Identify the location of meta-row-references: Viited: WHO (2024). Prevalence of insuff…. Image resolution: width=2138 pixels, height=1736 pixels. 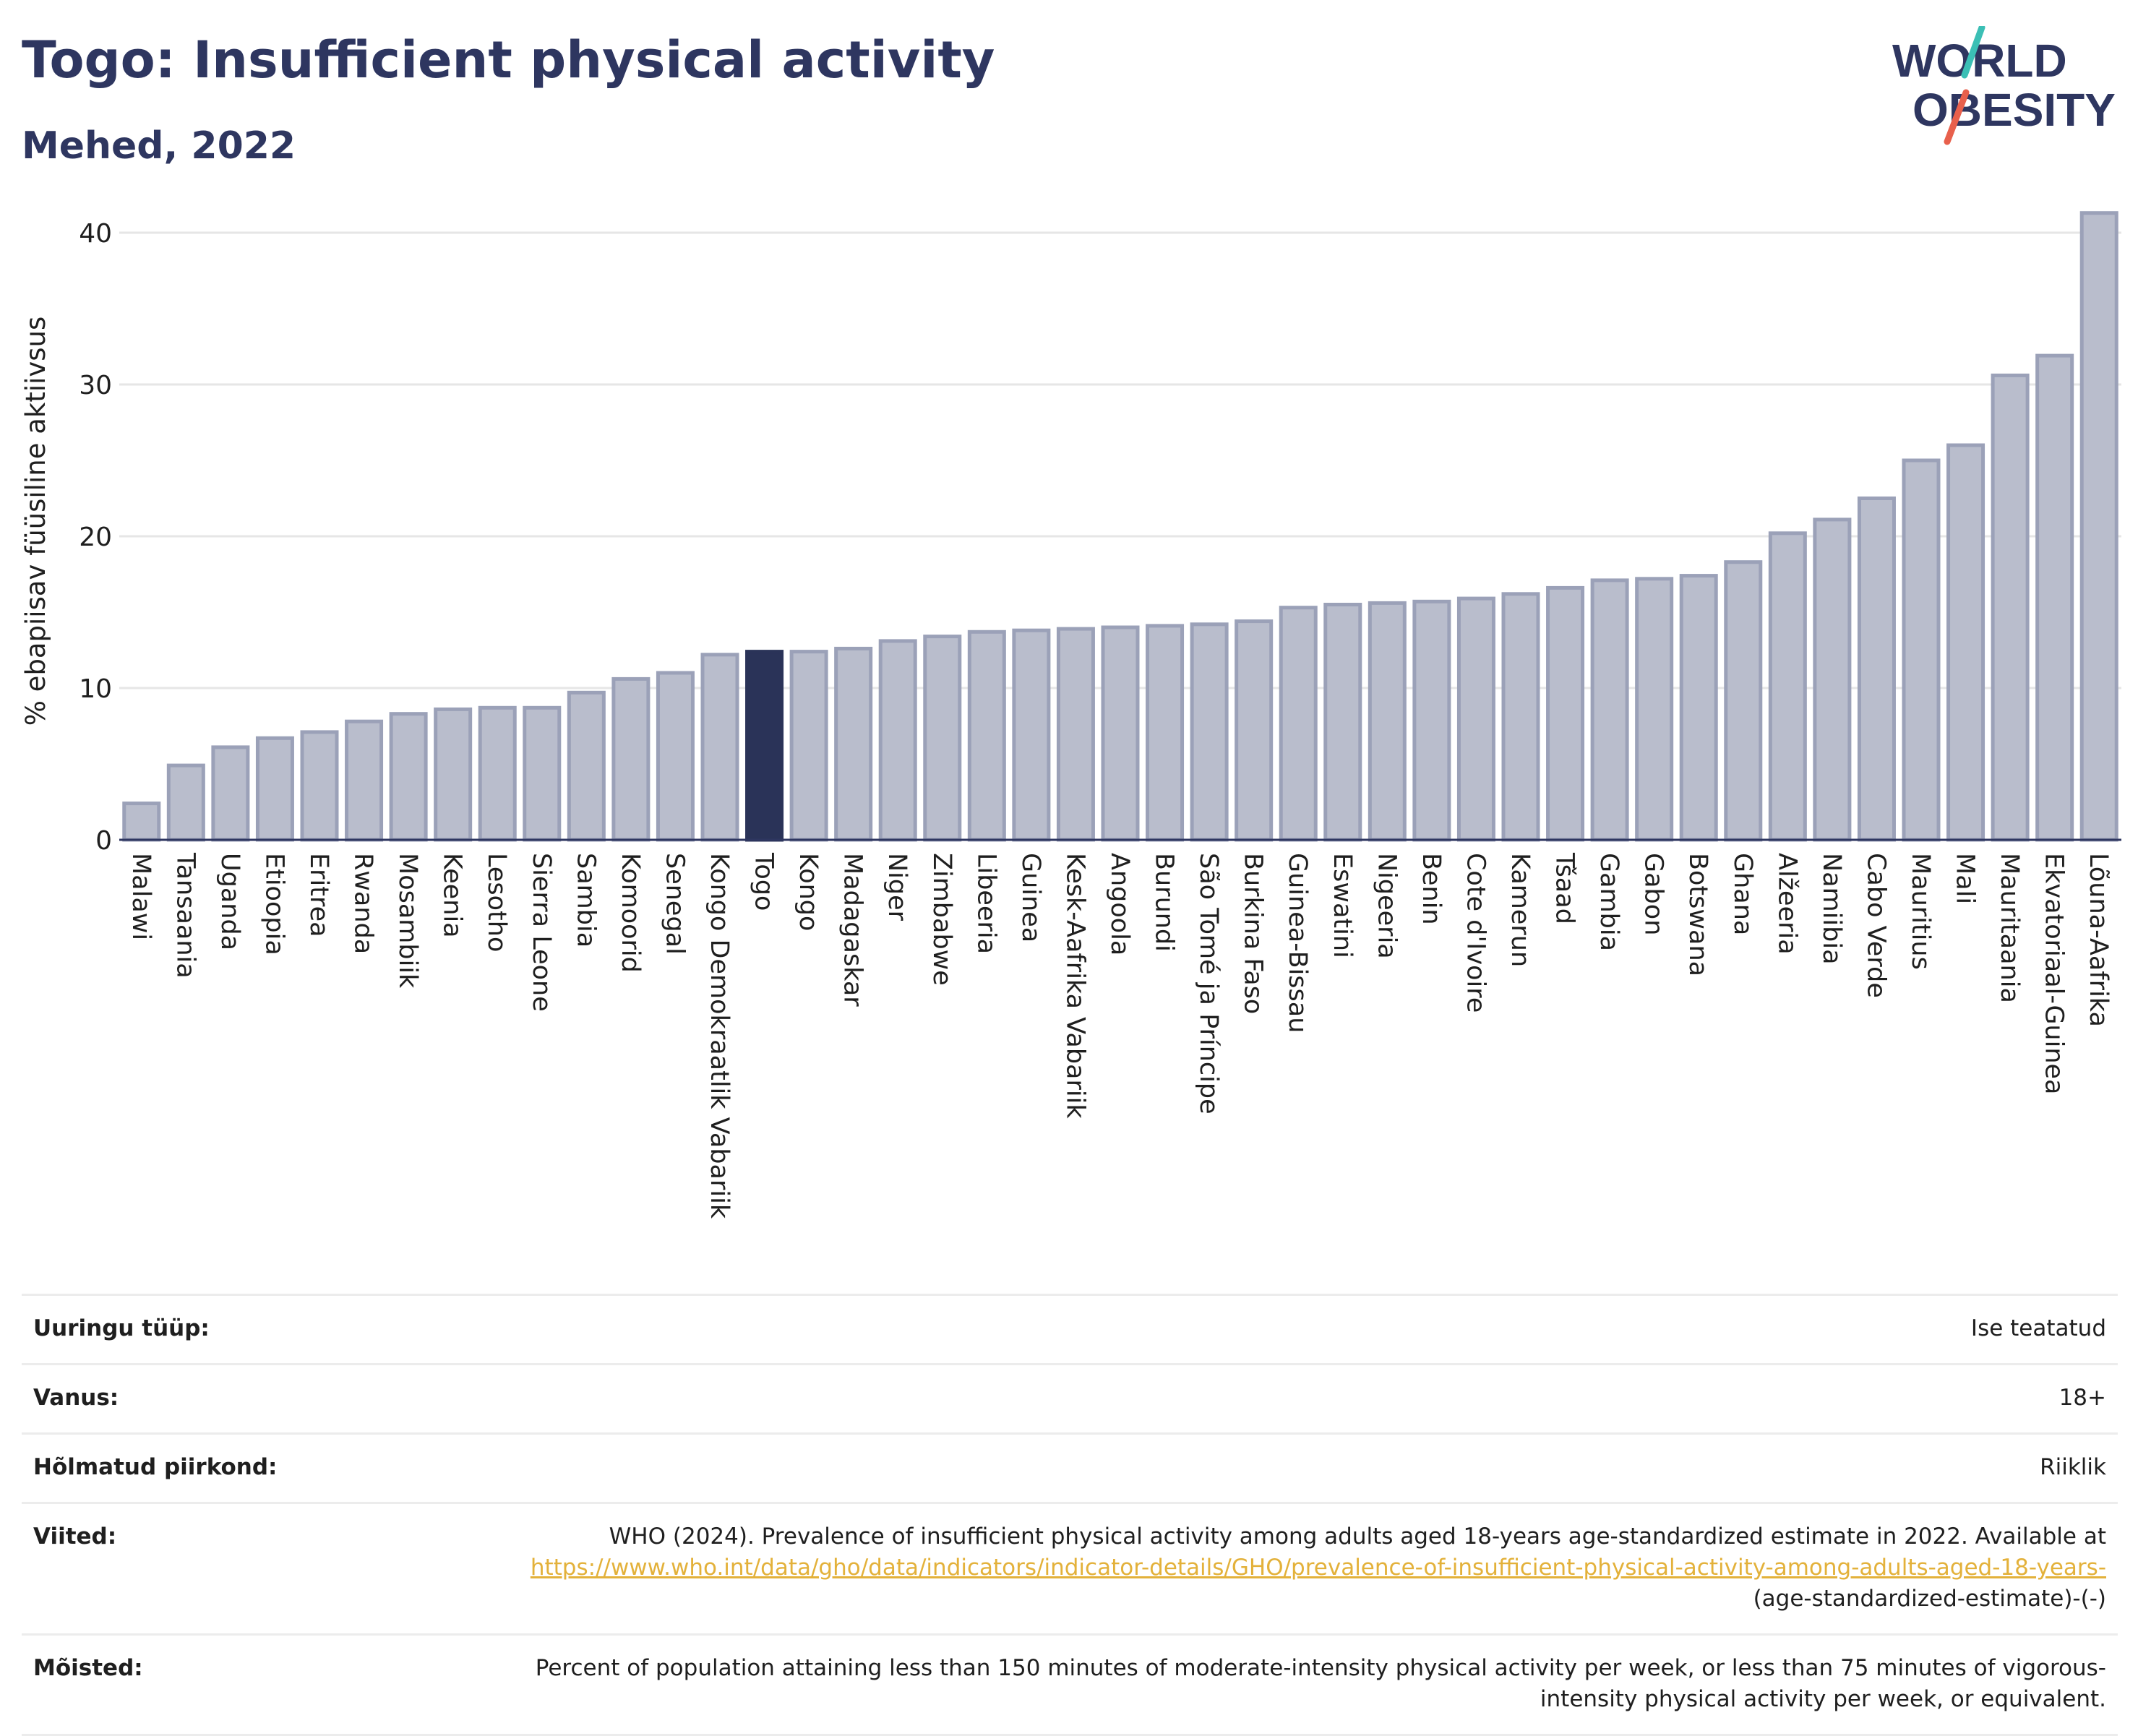
(1070, 1567).